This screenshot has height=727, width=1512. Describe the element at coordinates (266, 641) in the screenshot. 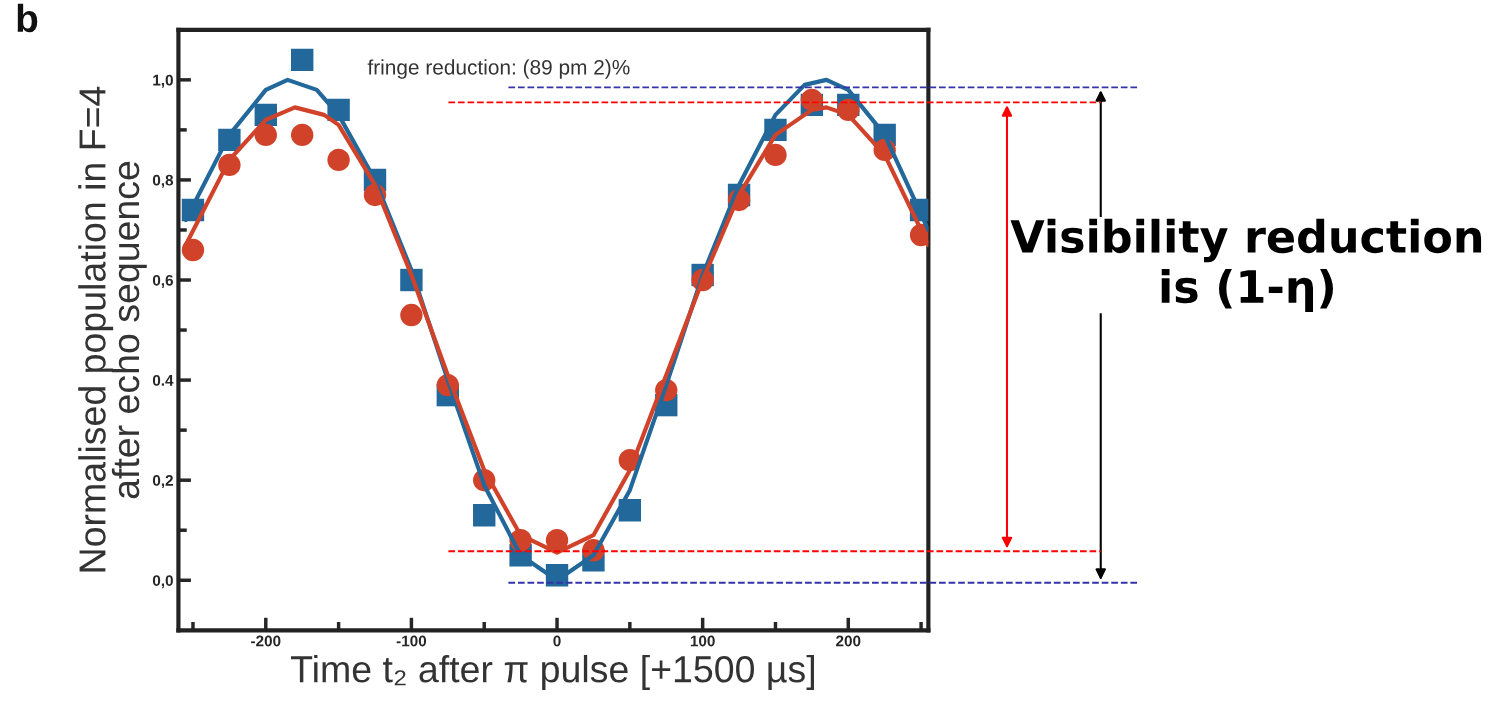

I see `x-tick-label: -200` at that location.